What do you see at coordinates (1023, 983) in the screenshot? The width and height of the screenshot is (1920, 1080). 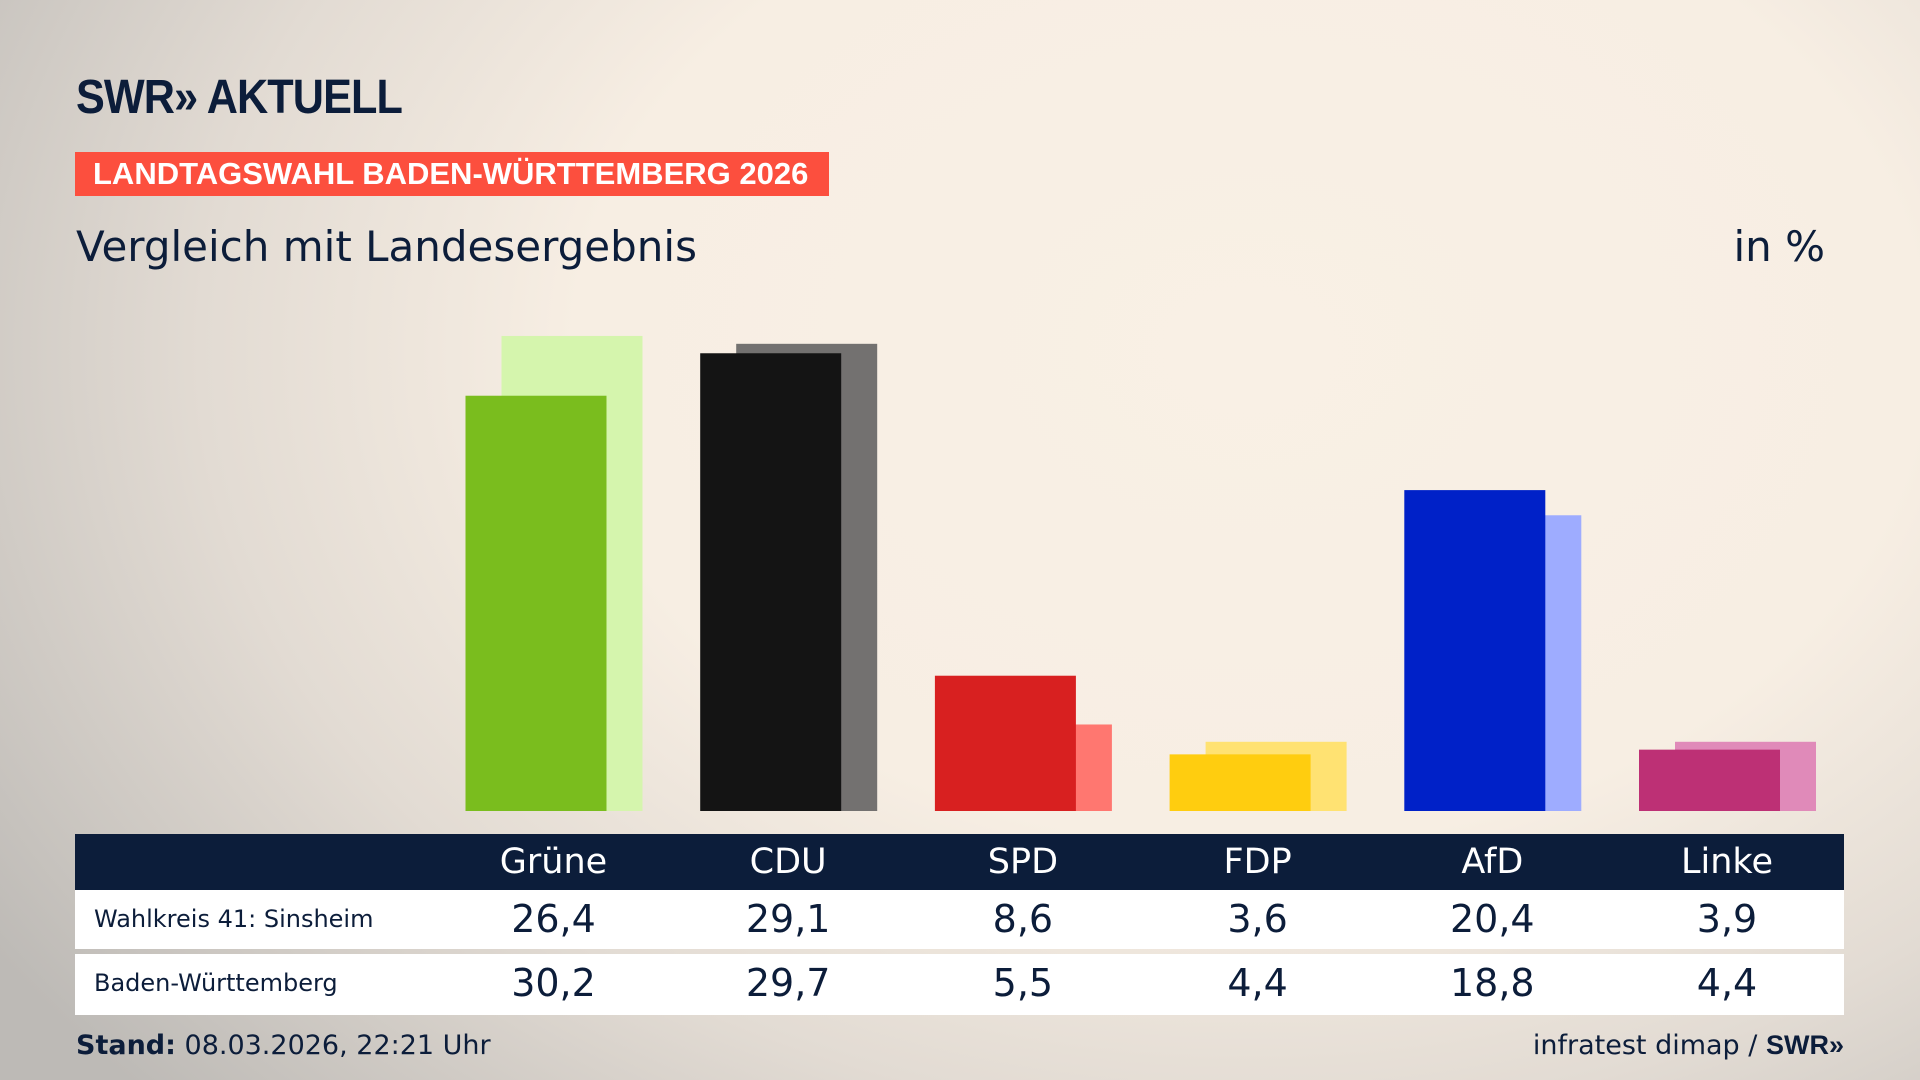 I see `value-cell: 5,5` at bounding box center [1023, 983].